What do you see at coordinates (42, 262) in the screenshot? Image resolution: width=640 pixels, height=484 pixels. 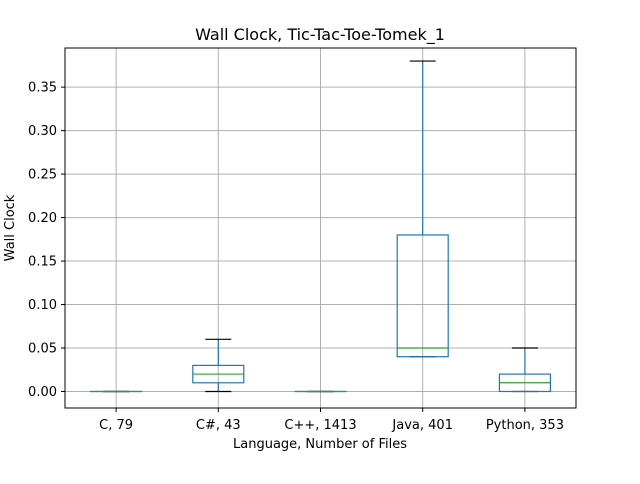 I see `y-tick-label: 0.15` at bounding box center [42, 262].